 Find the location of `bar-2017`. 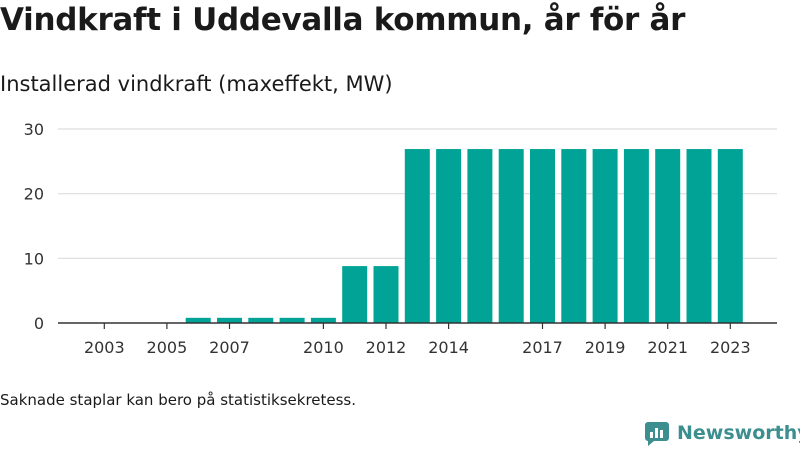

bar-2017 is located at coordinates (542, 236).